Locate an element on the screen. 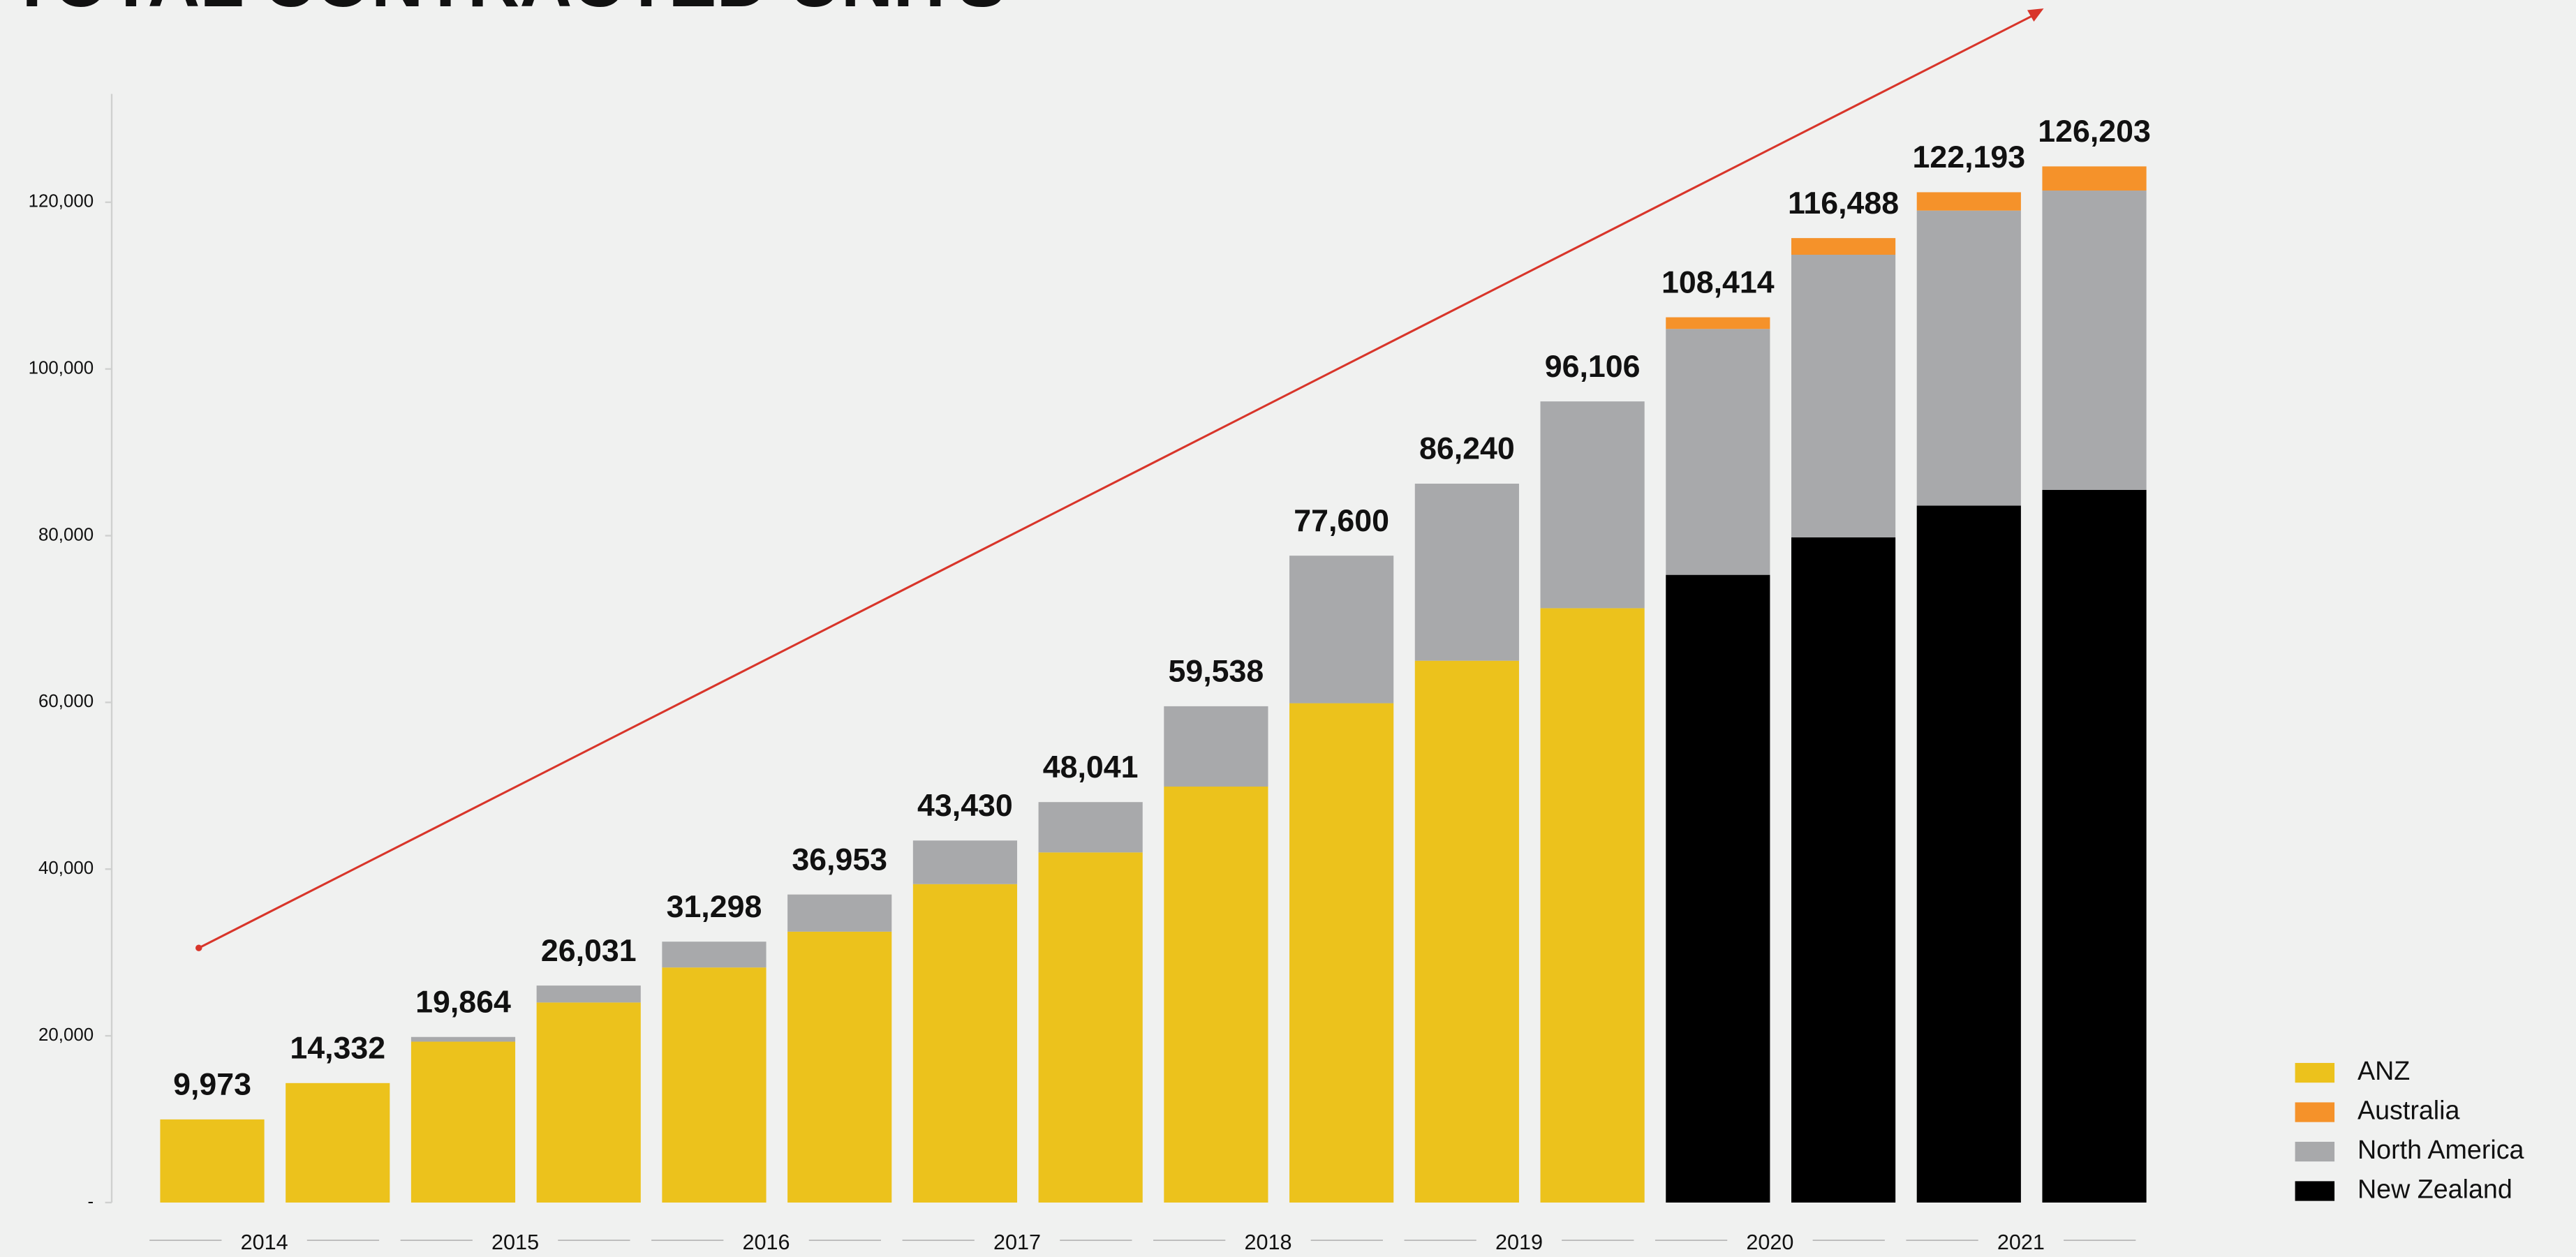 The height and width of the screenshot is (1257, 2576). trend-arrow-head is located at coordinates (2035, 15).